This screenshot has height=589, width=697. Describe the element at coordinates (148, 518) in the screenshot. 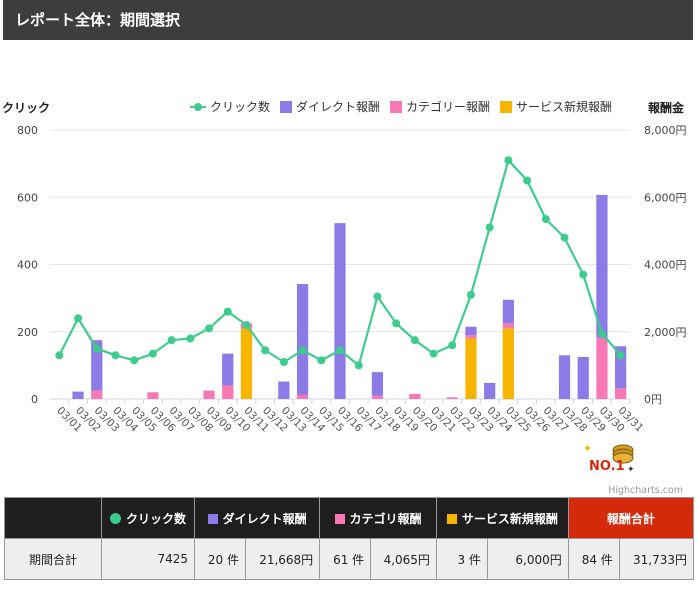

I see `header-clicks: クリック数` at that location.